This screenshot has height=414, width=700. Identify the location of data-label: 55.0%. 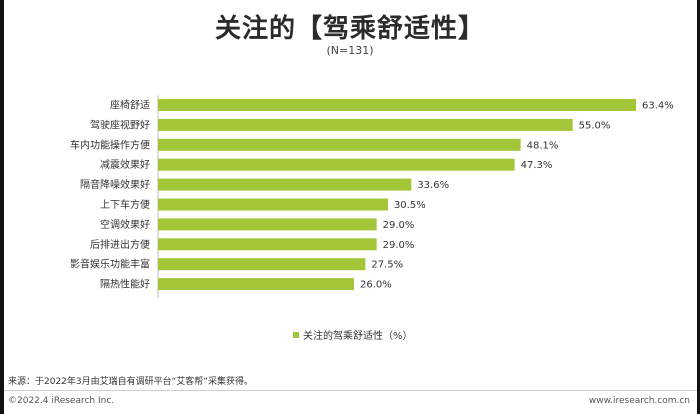
(595, 125).